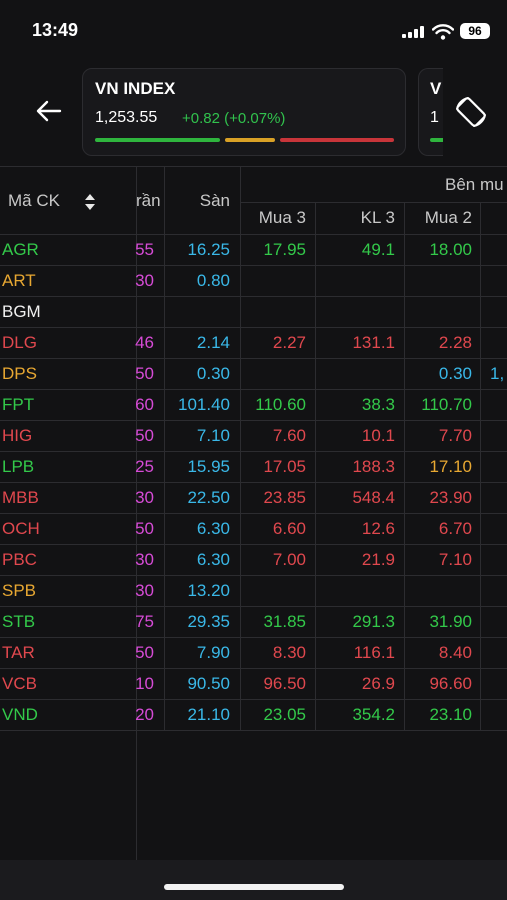  What do you see at coordinates (234, 118) in the screenshot?
I see `index-change: +0.82 (+0.07%)` at bounding box center [234, 118].